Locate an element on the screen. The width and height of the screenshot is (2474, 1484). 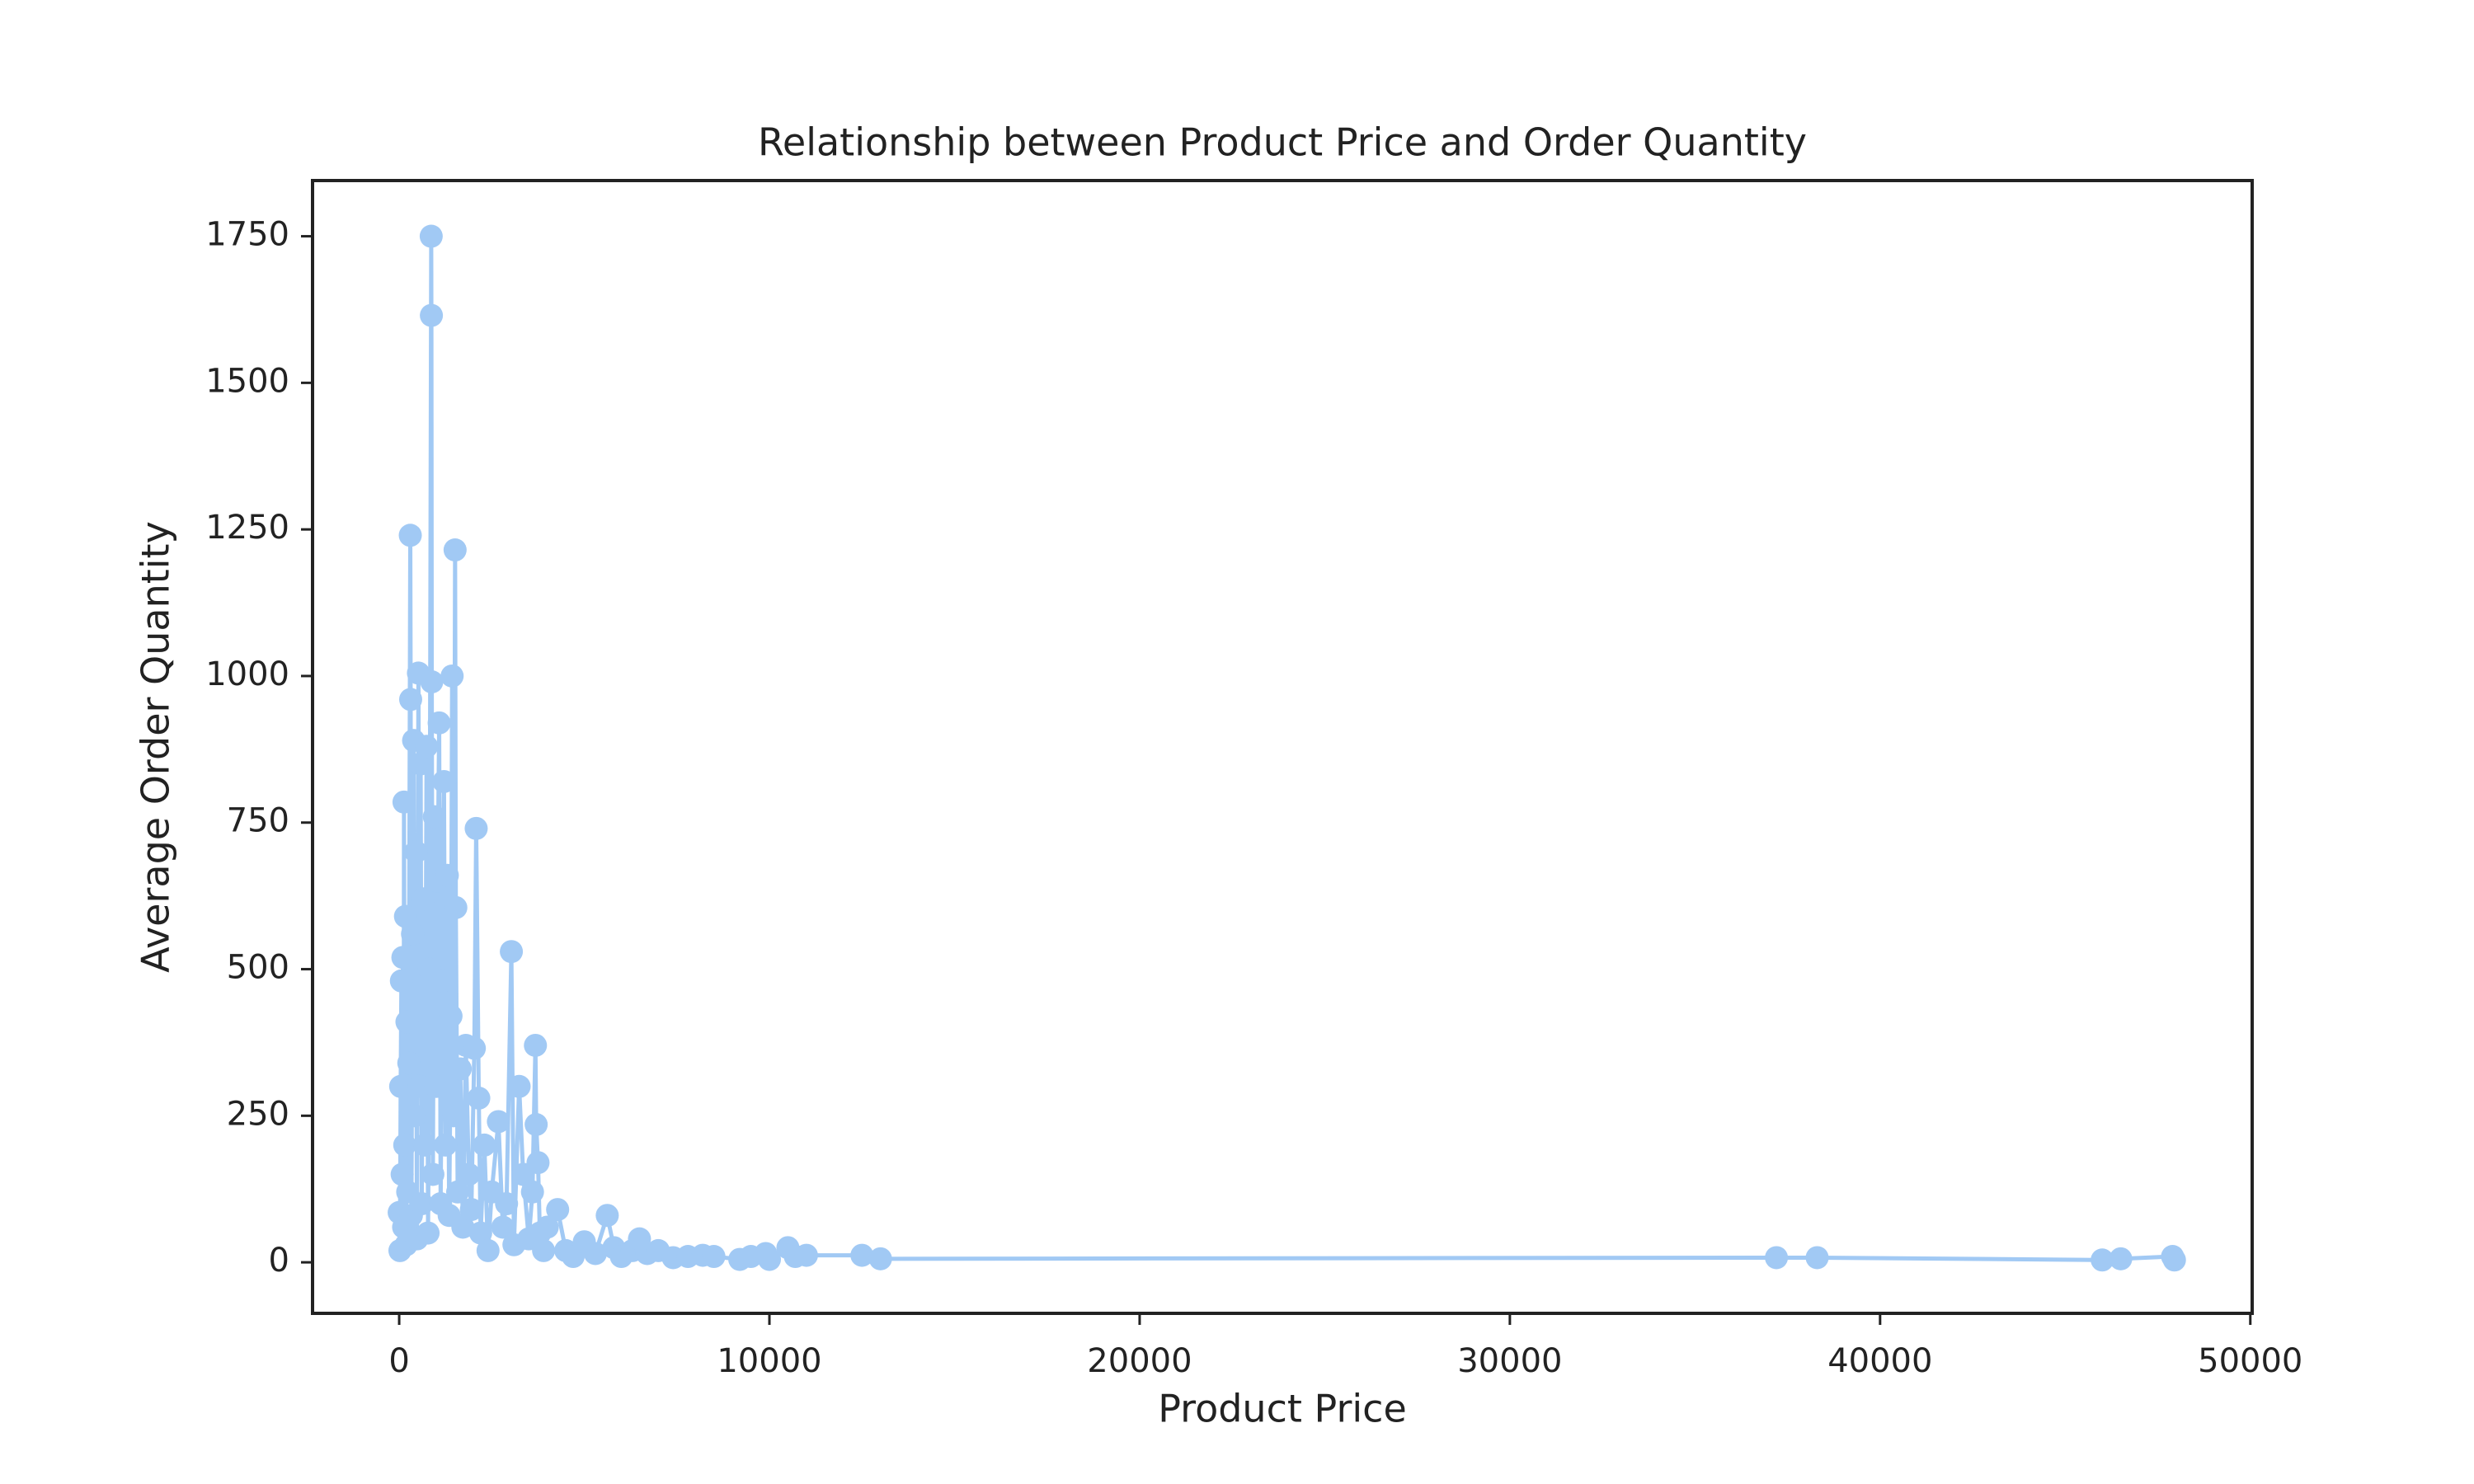
y-tick-label: 1500 is located at coordinates (247, 381).